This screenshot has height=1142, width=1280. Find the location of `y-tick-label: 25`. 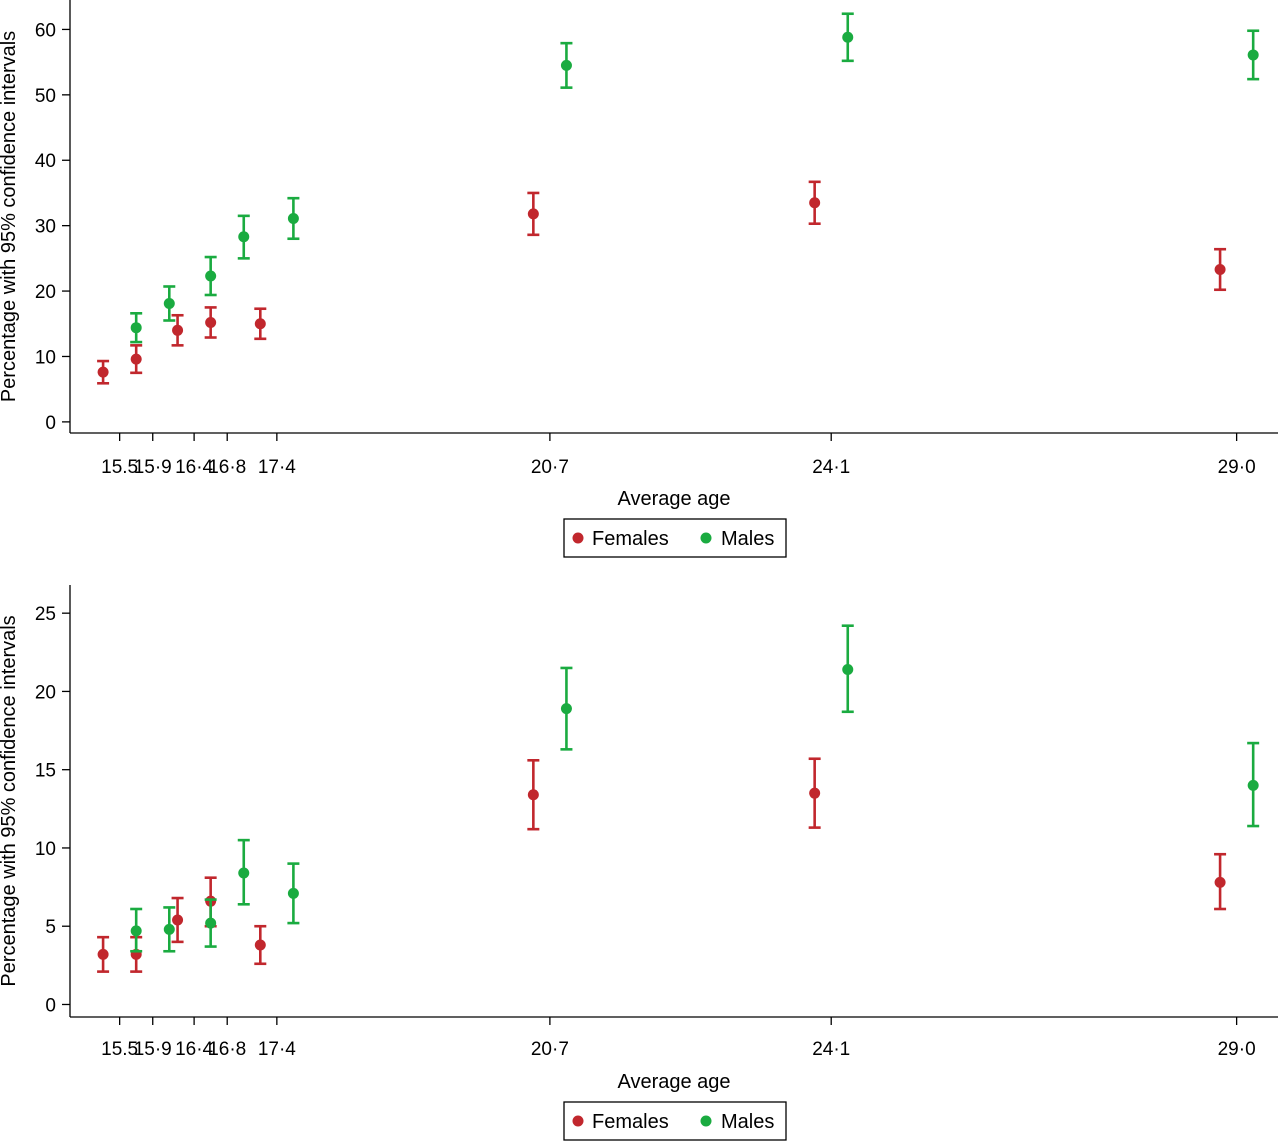

y-tick-label: 25 is located at coordinates (45, 614).